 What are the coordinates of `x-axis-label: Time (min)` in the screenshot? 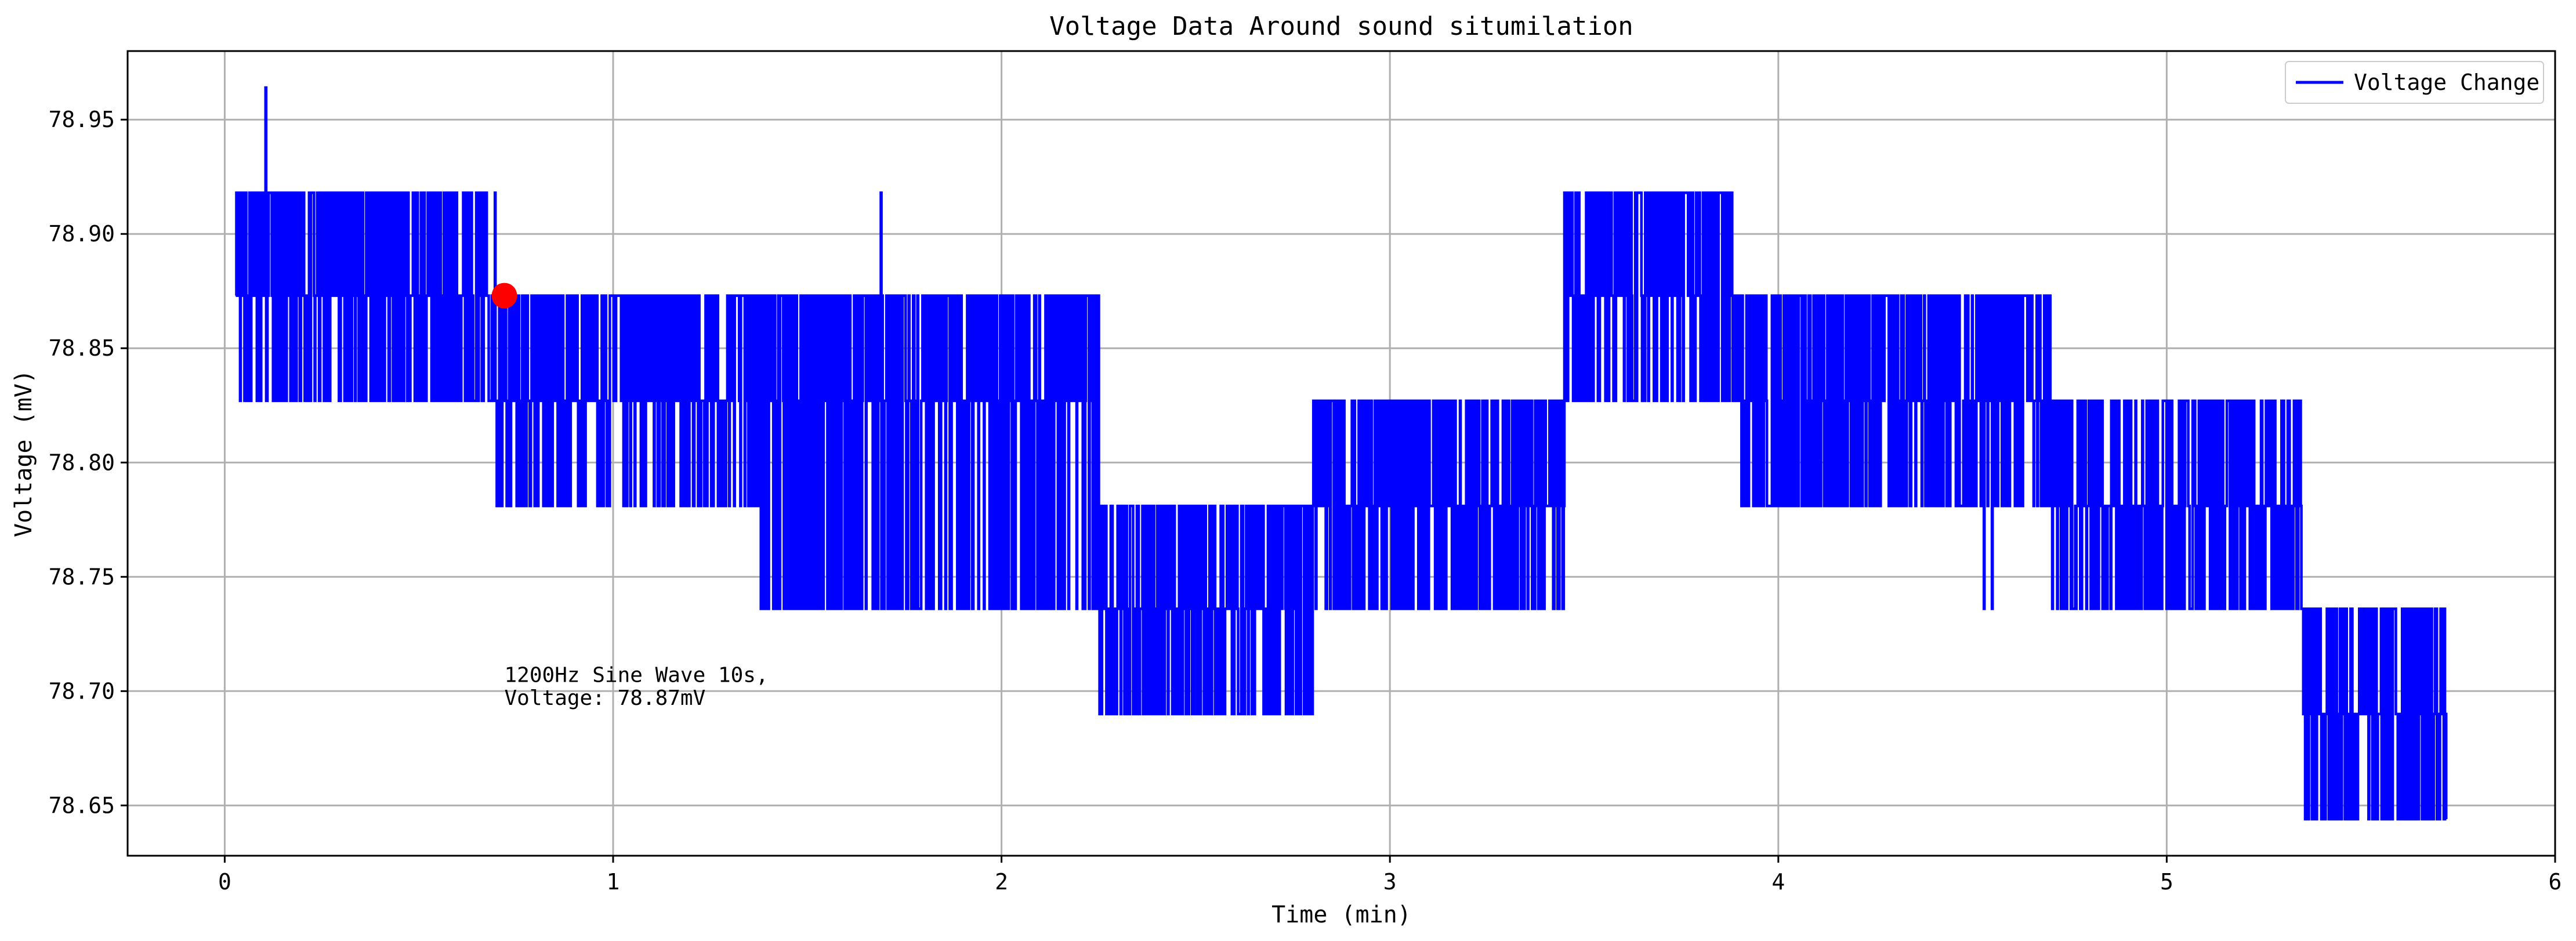 It's located at (1341, 915).